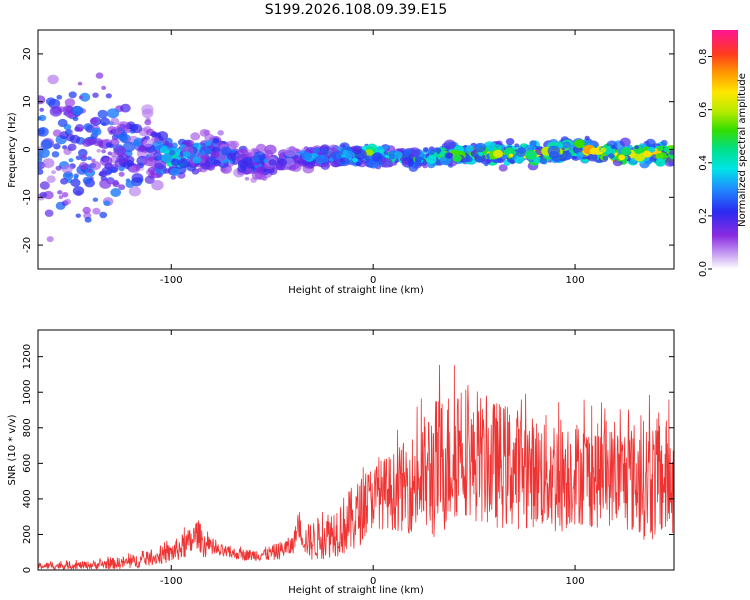 This screenshot has width=750, height=600. Describe the element at coordinates (703, 57) in the screenshot. I see `colorbar-tick-label: 0.8` at that location.